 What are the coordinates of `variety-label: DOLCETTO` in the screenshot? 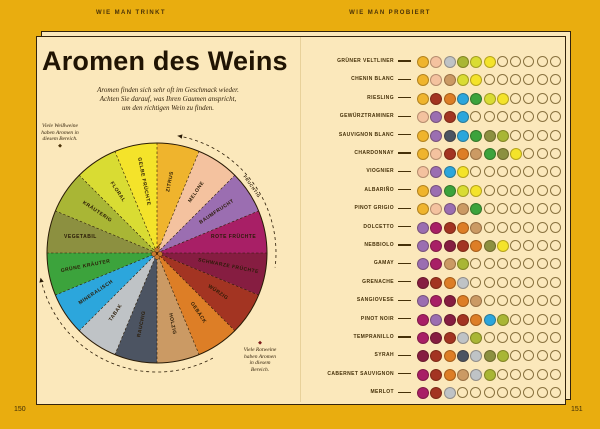 It's located at (378, 226).